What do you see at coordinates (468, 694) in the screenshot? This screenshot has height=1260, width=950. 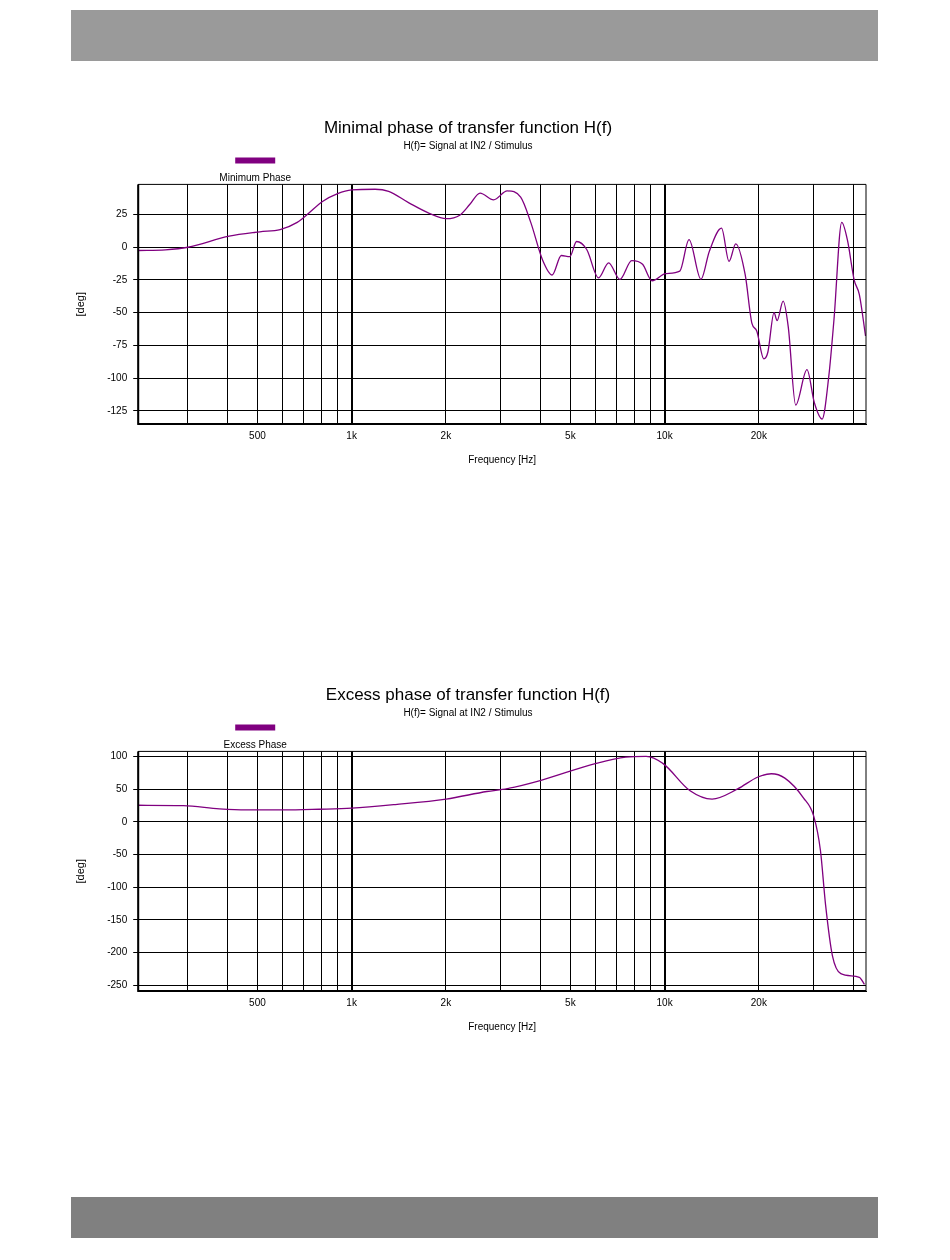 I see `chart-title: Excess phase of transfer function H(f)` at bounding box center [468, 694].